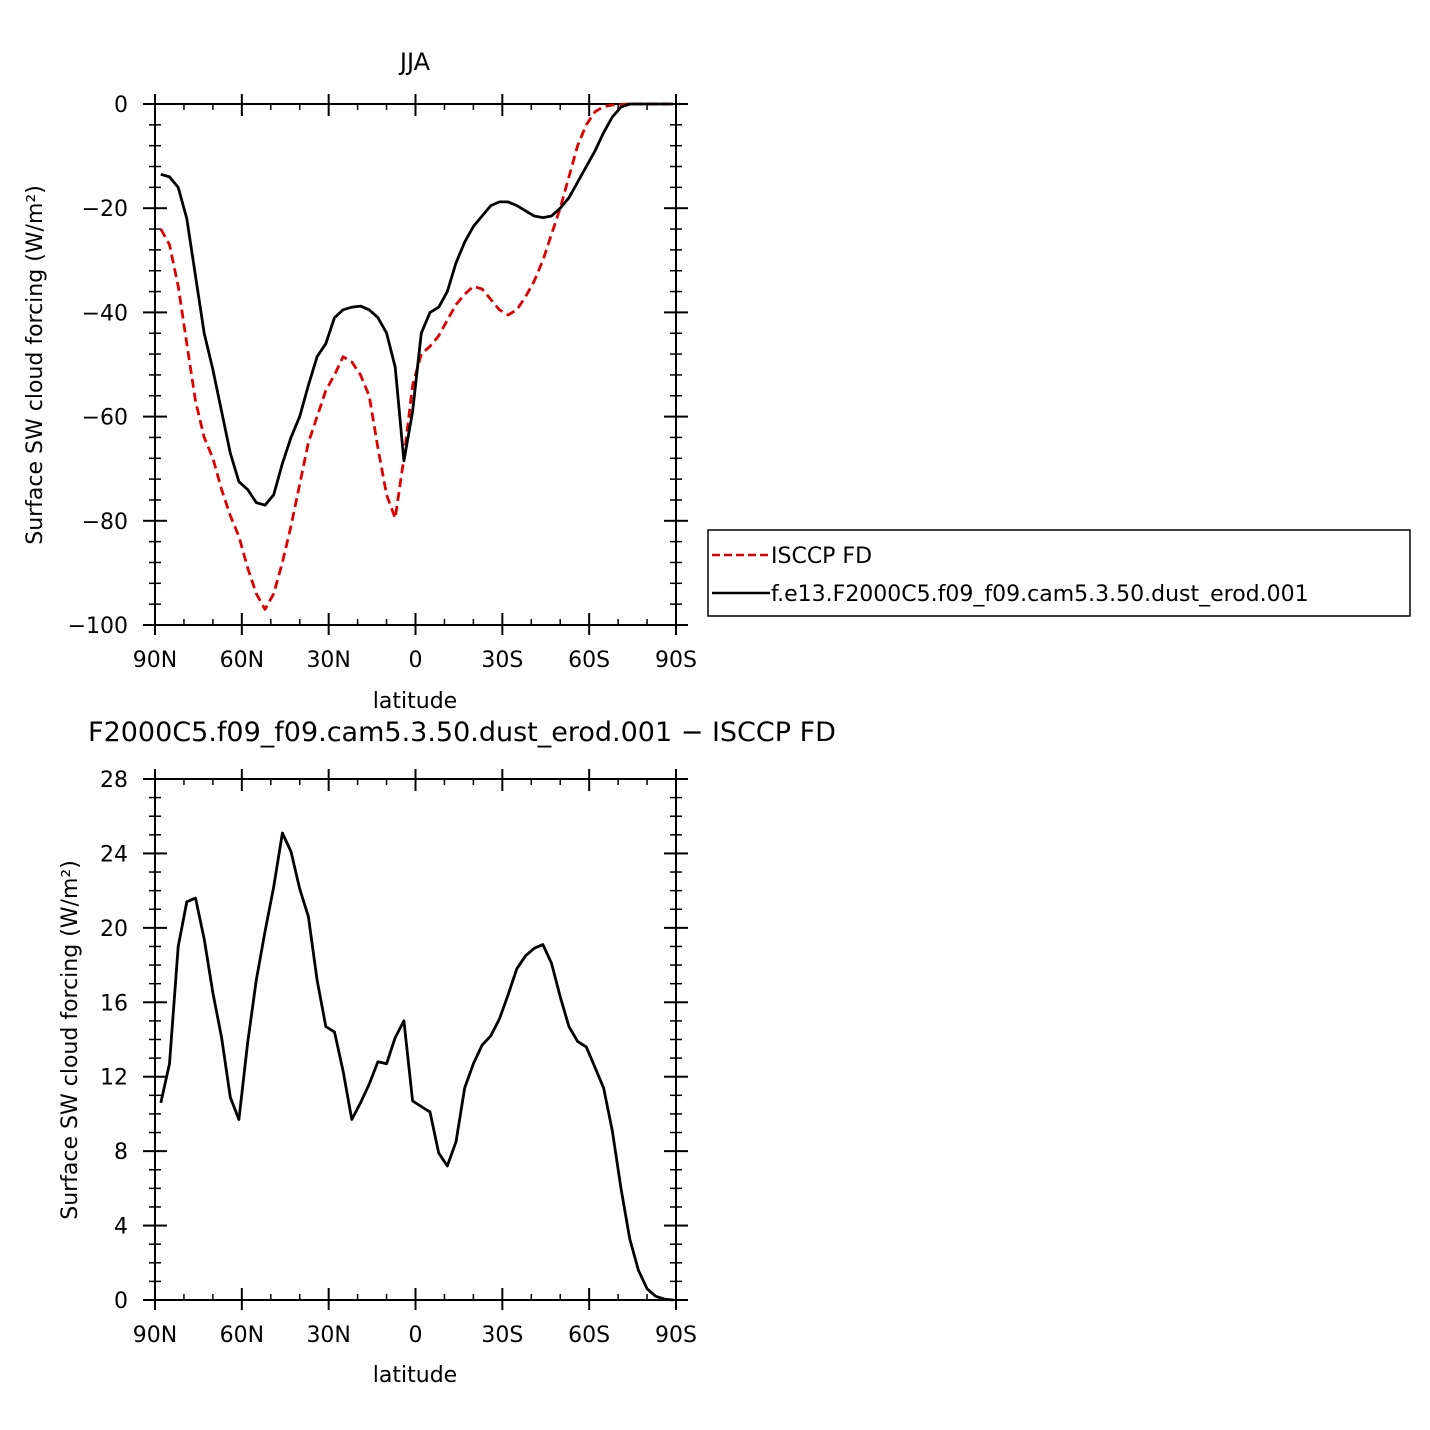 The width and height of the screenshot is (1430, 1430). I want to click on bottom-y-tick-label: 0, so click(121, 1301).